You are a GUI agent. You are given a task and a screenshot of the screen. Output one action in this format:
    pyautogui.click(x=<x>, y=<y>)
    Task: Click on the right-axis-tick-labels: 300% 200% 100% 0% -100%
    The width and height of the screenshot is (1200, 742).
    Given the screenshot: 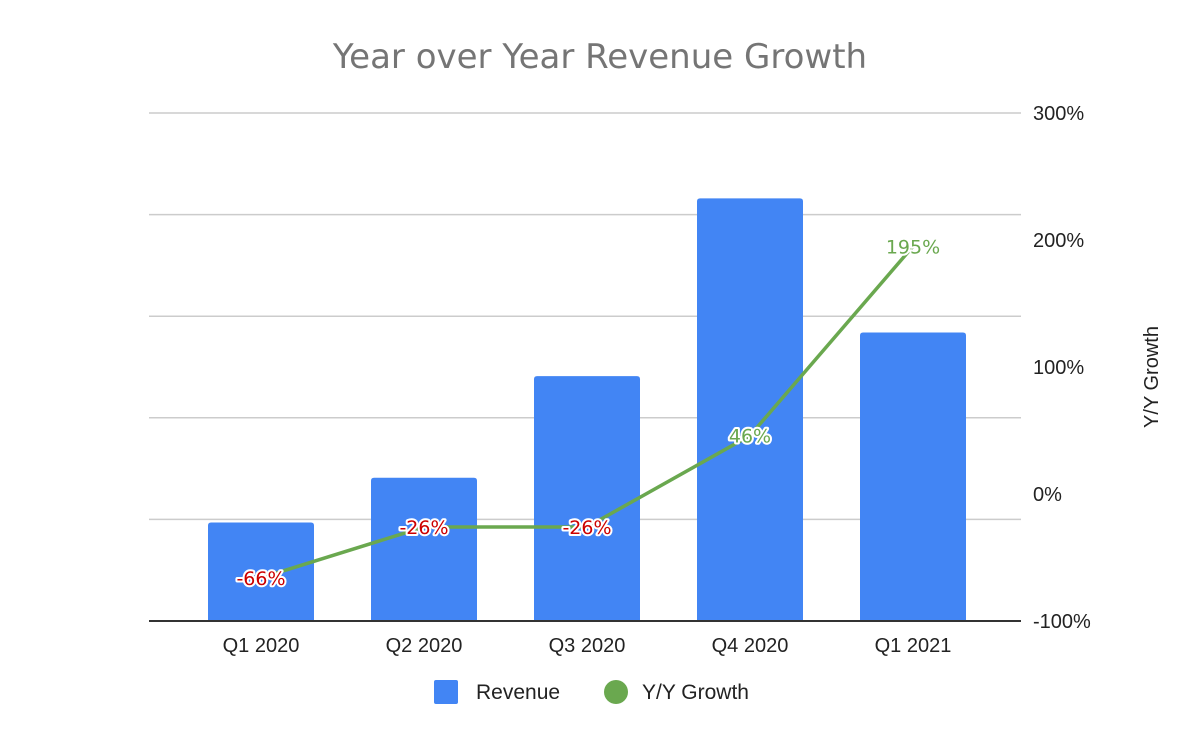 What is the action you would take?
    pyautogui.click(x=1062, y=368)
    